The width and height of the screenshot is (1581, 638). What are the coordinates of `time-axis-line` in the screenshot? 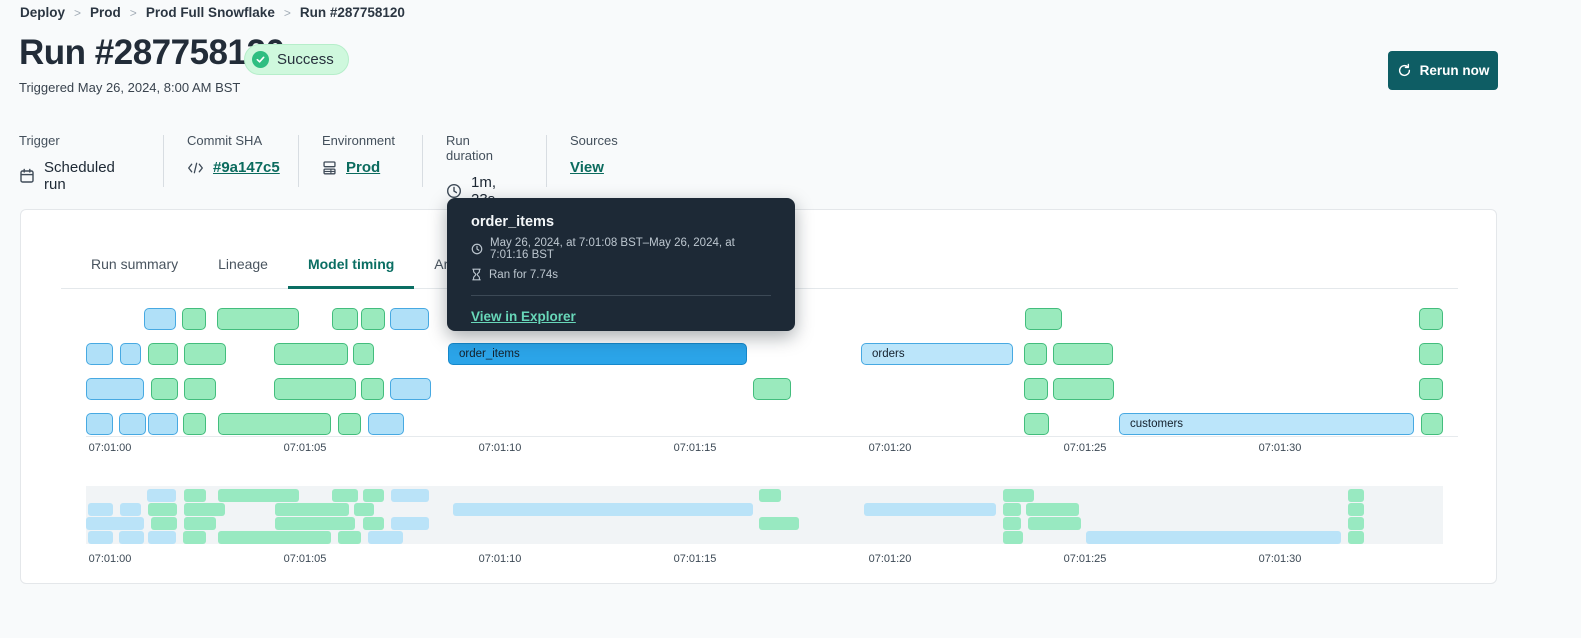 It's located at (772, 436).